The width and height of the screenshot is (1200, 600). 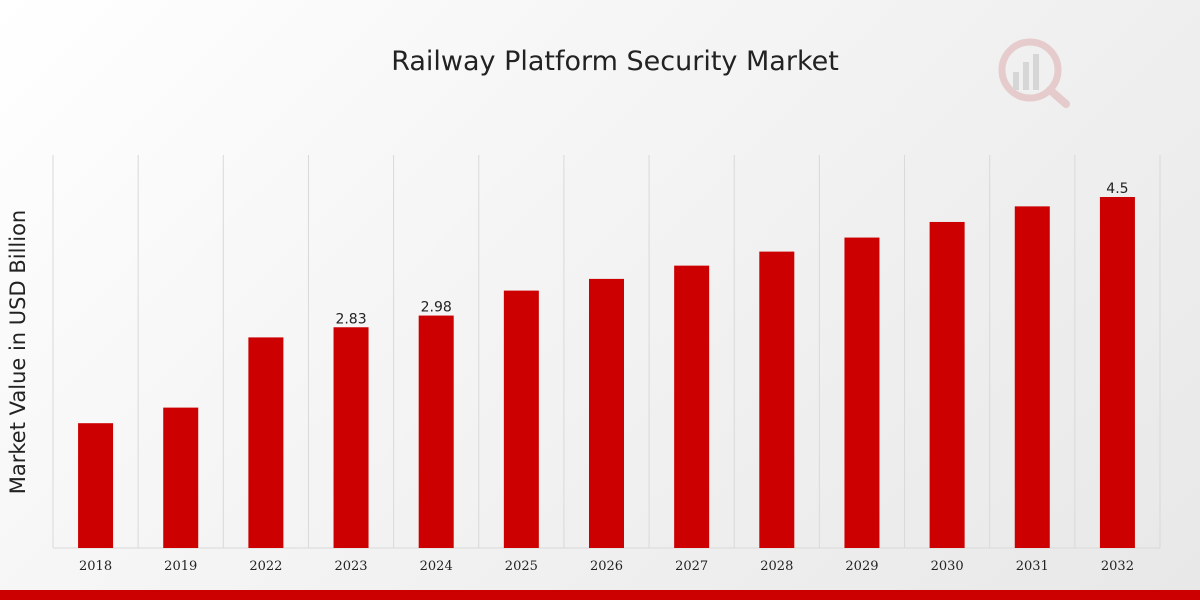 I want to click on logo-handle-icon, so click(x=1058, y=97).